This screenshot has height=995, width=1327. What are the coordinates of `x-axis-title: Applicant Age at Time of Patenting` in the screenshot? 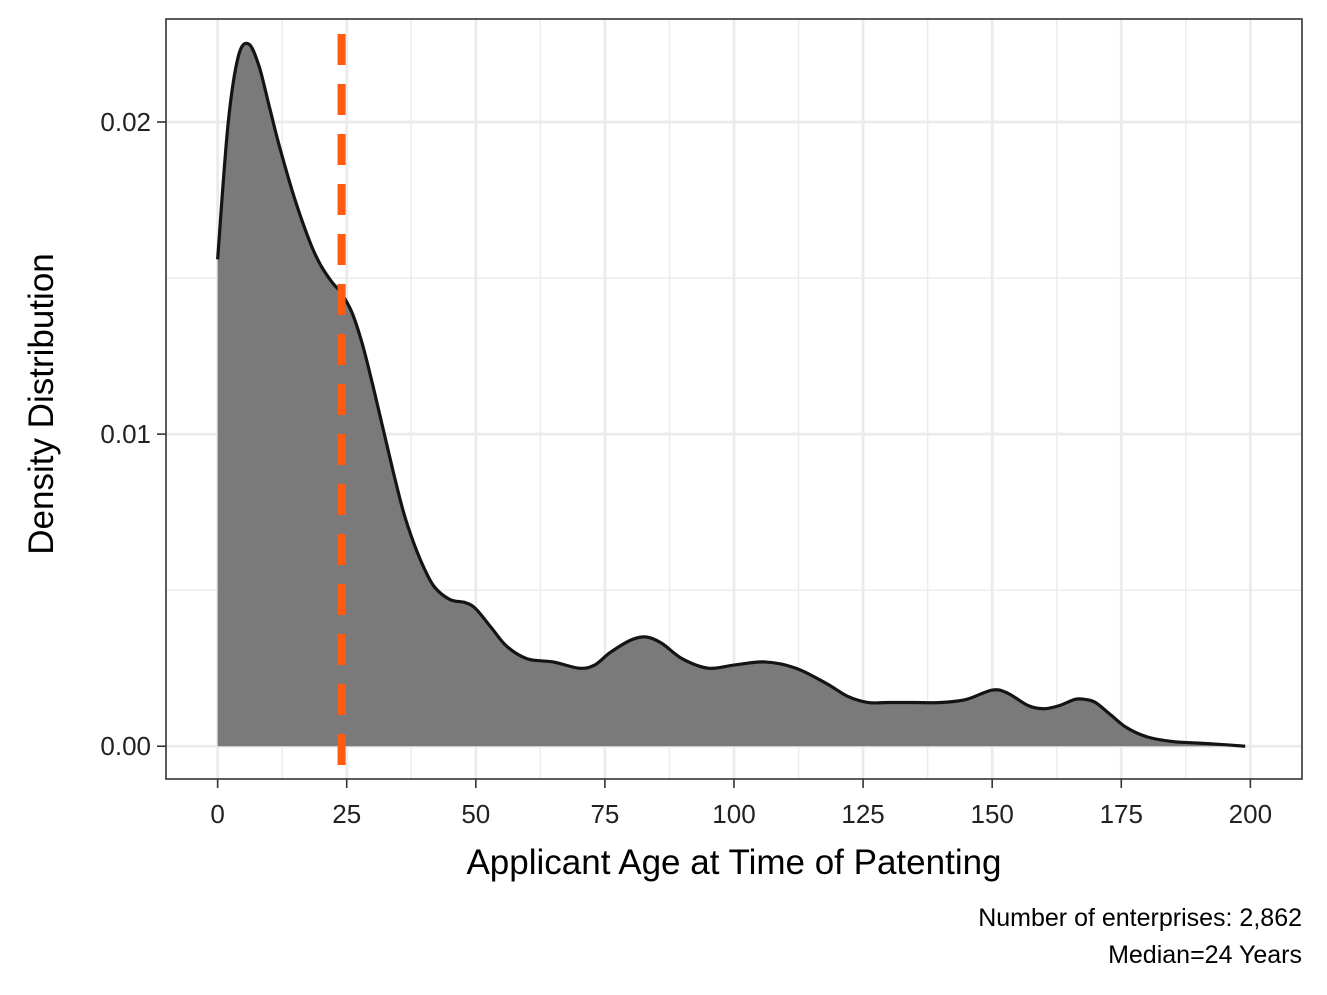 It's located at (733, 862).